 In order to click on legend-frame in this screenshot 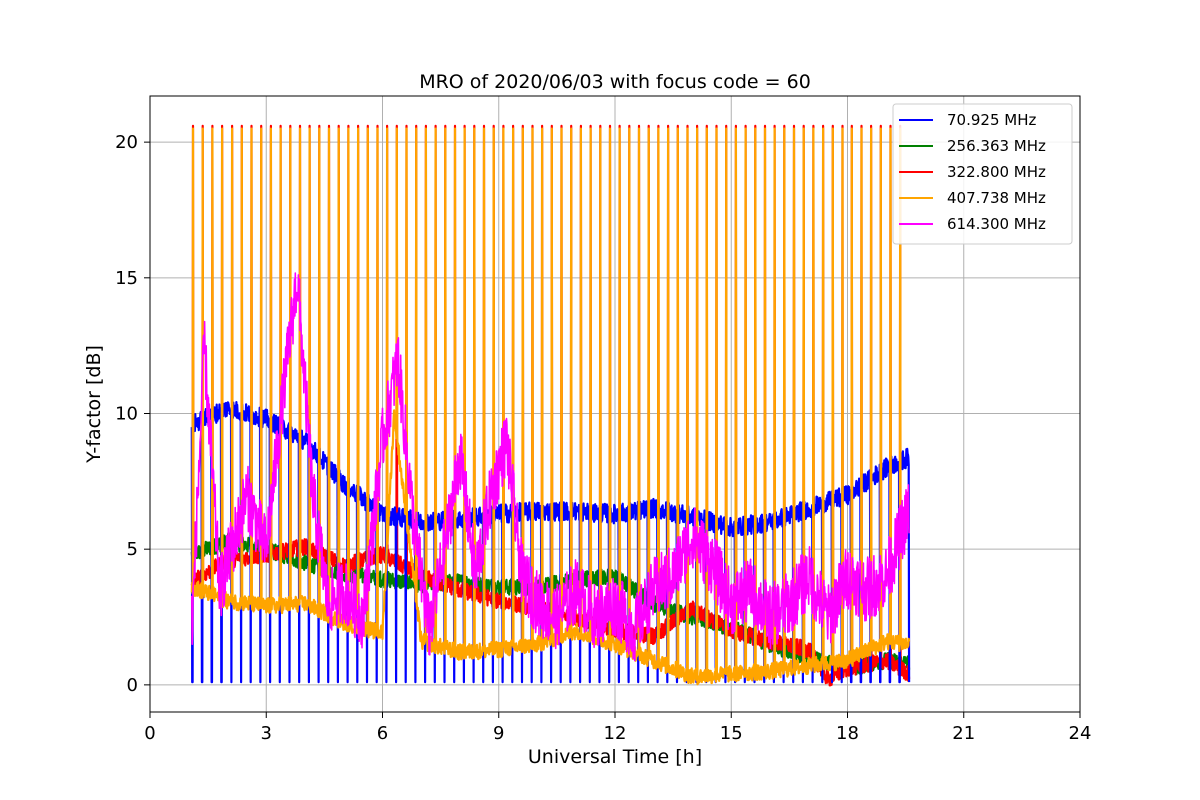, I will do `click(982, 174)`.